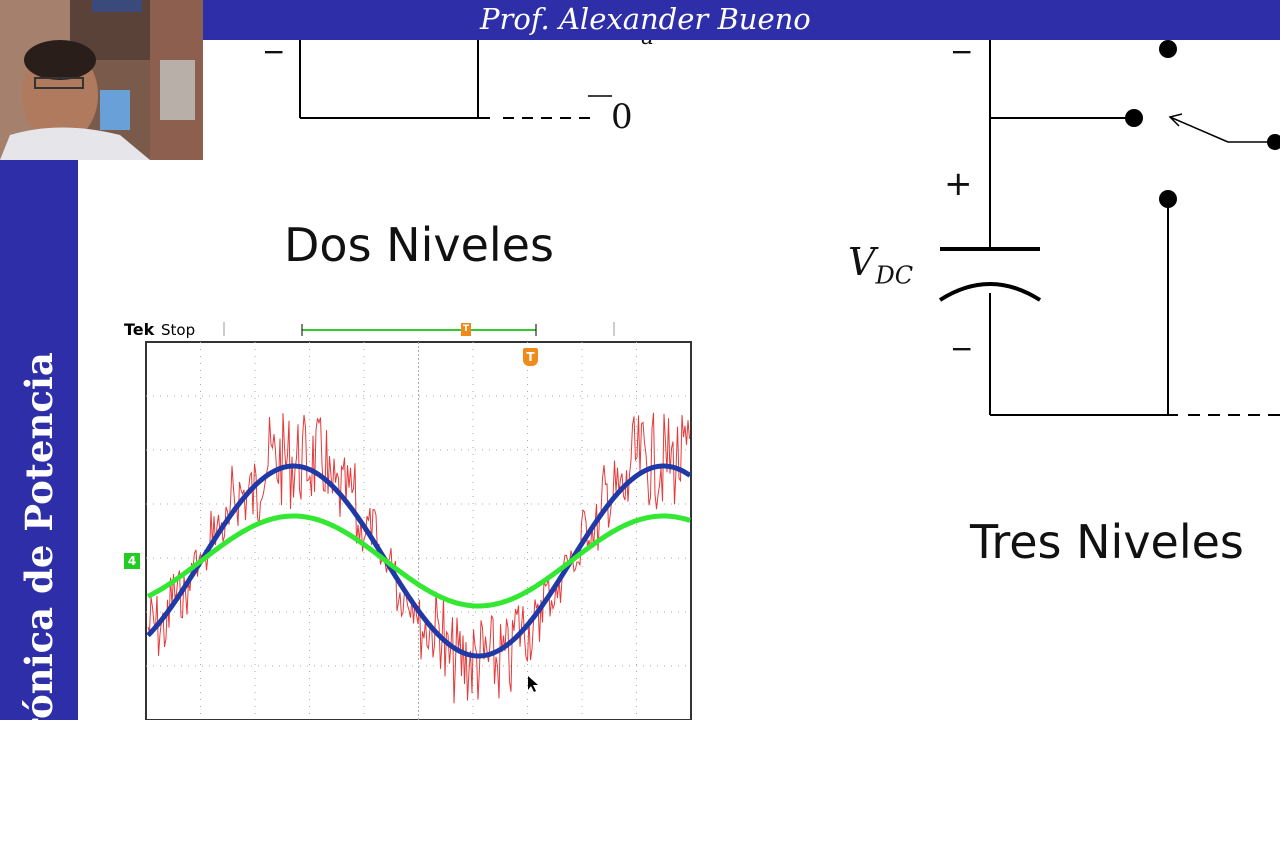  Describe the element at coordinates (862, 262) in the screenshot. I see `dc-source-v: V` at that location.